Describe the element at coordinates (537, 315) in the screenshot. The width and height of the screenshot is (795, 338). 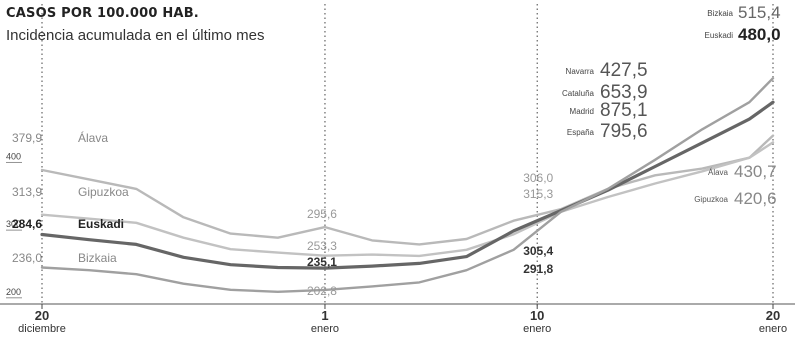
I see `x-tick-label: 10` at that location.